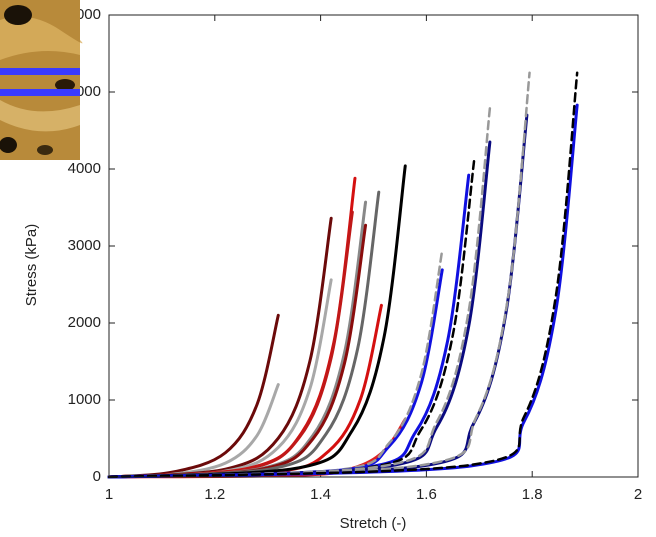 This screenshot has width=656, height=537. What do you see at coordinates (373, 523) in the screenshot?
I see `x-axis-label: Stretch (-)` at bounding box center [373, 523].